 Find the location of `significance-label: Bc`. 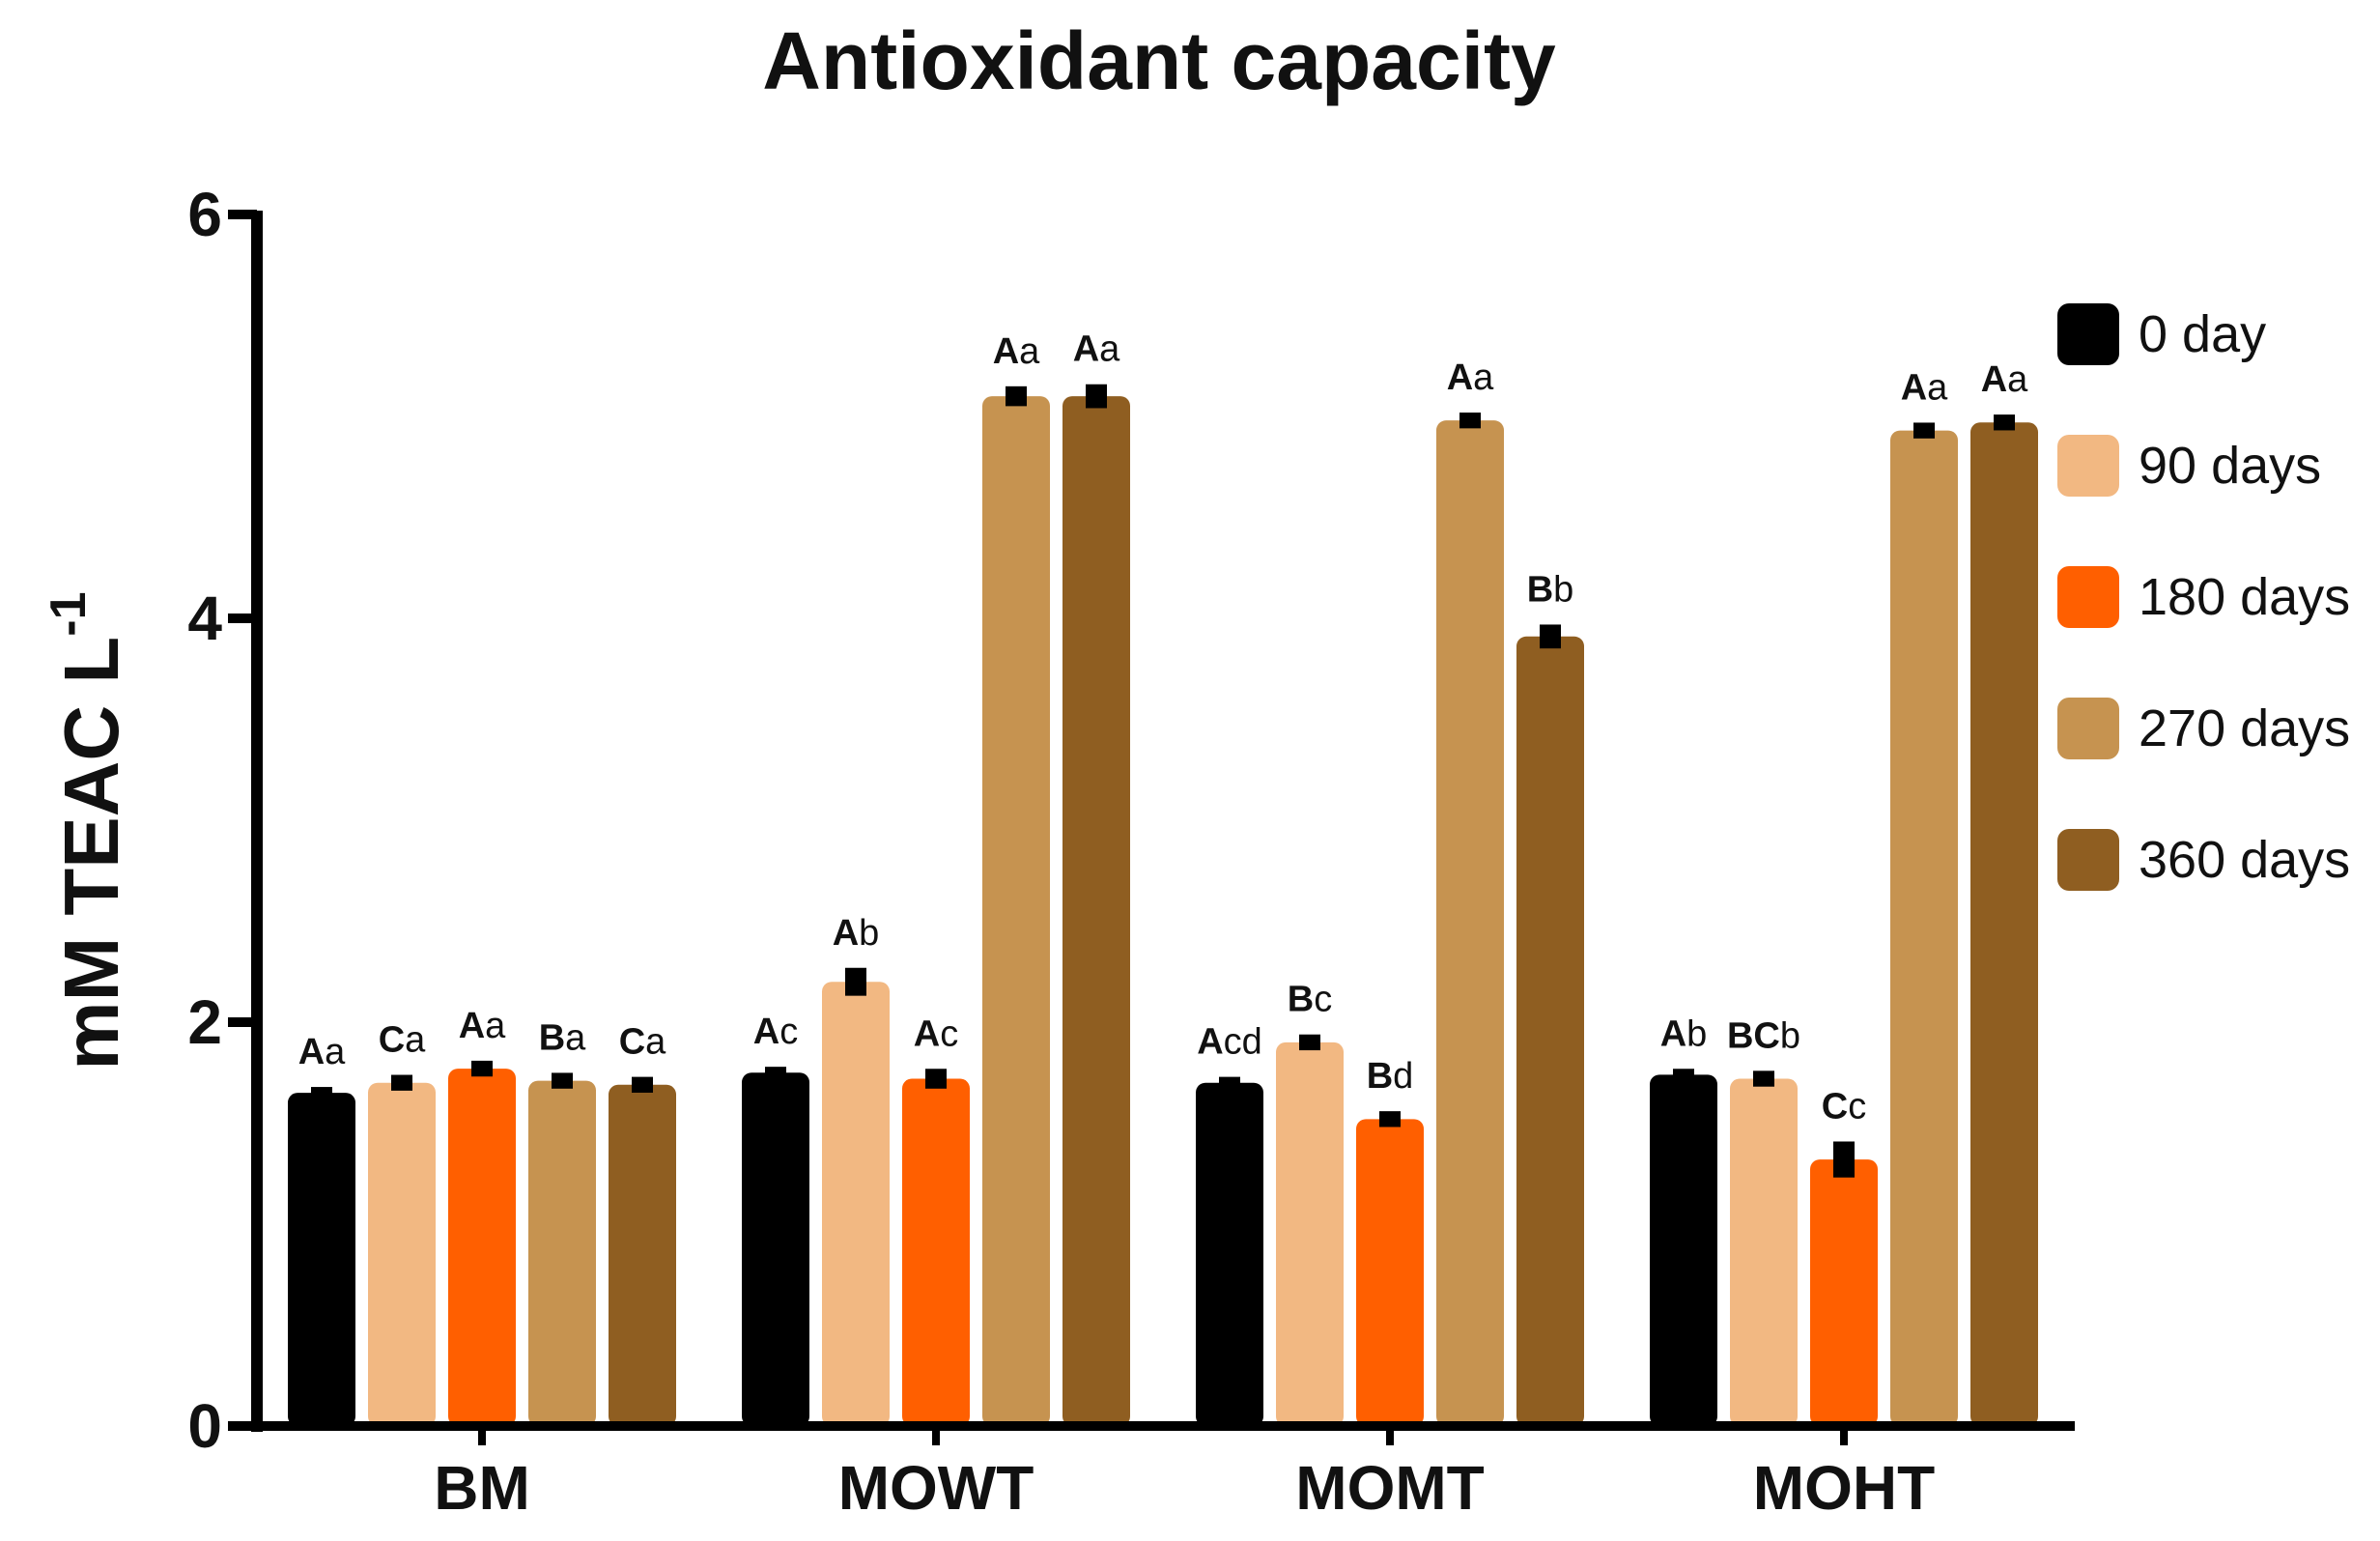

significance-label: Bc is located at coordinates (1310, 1000).